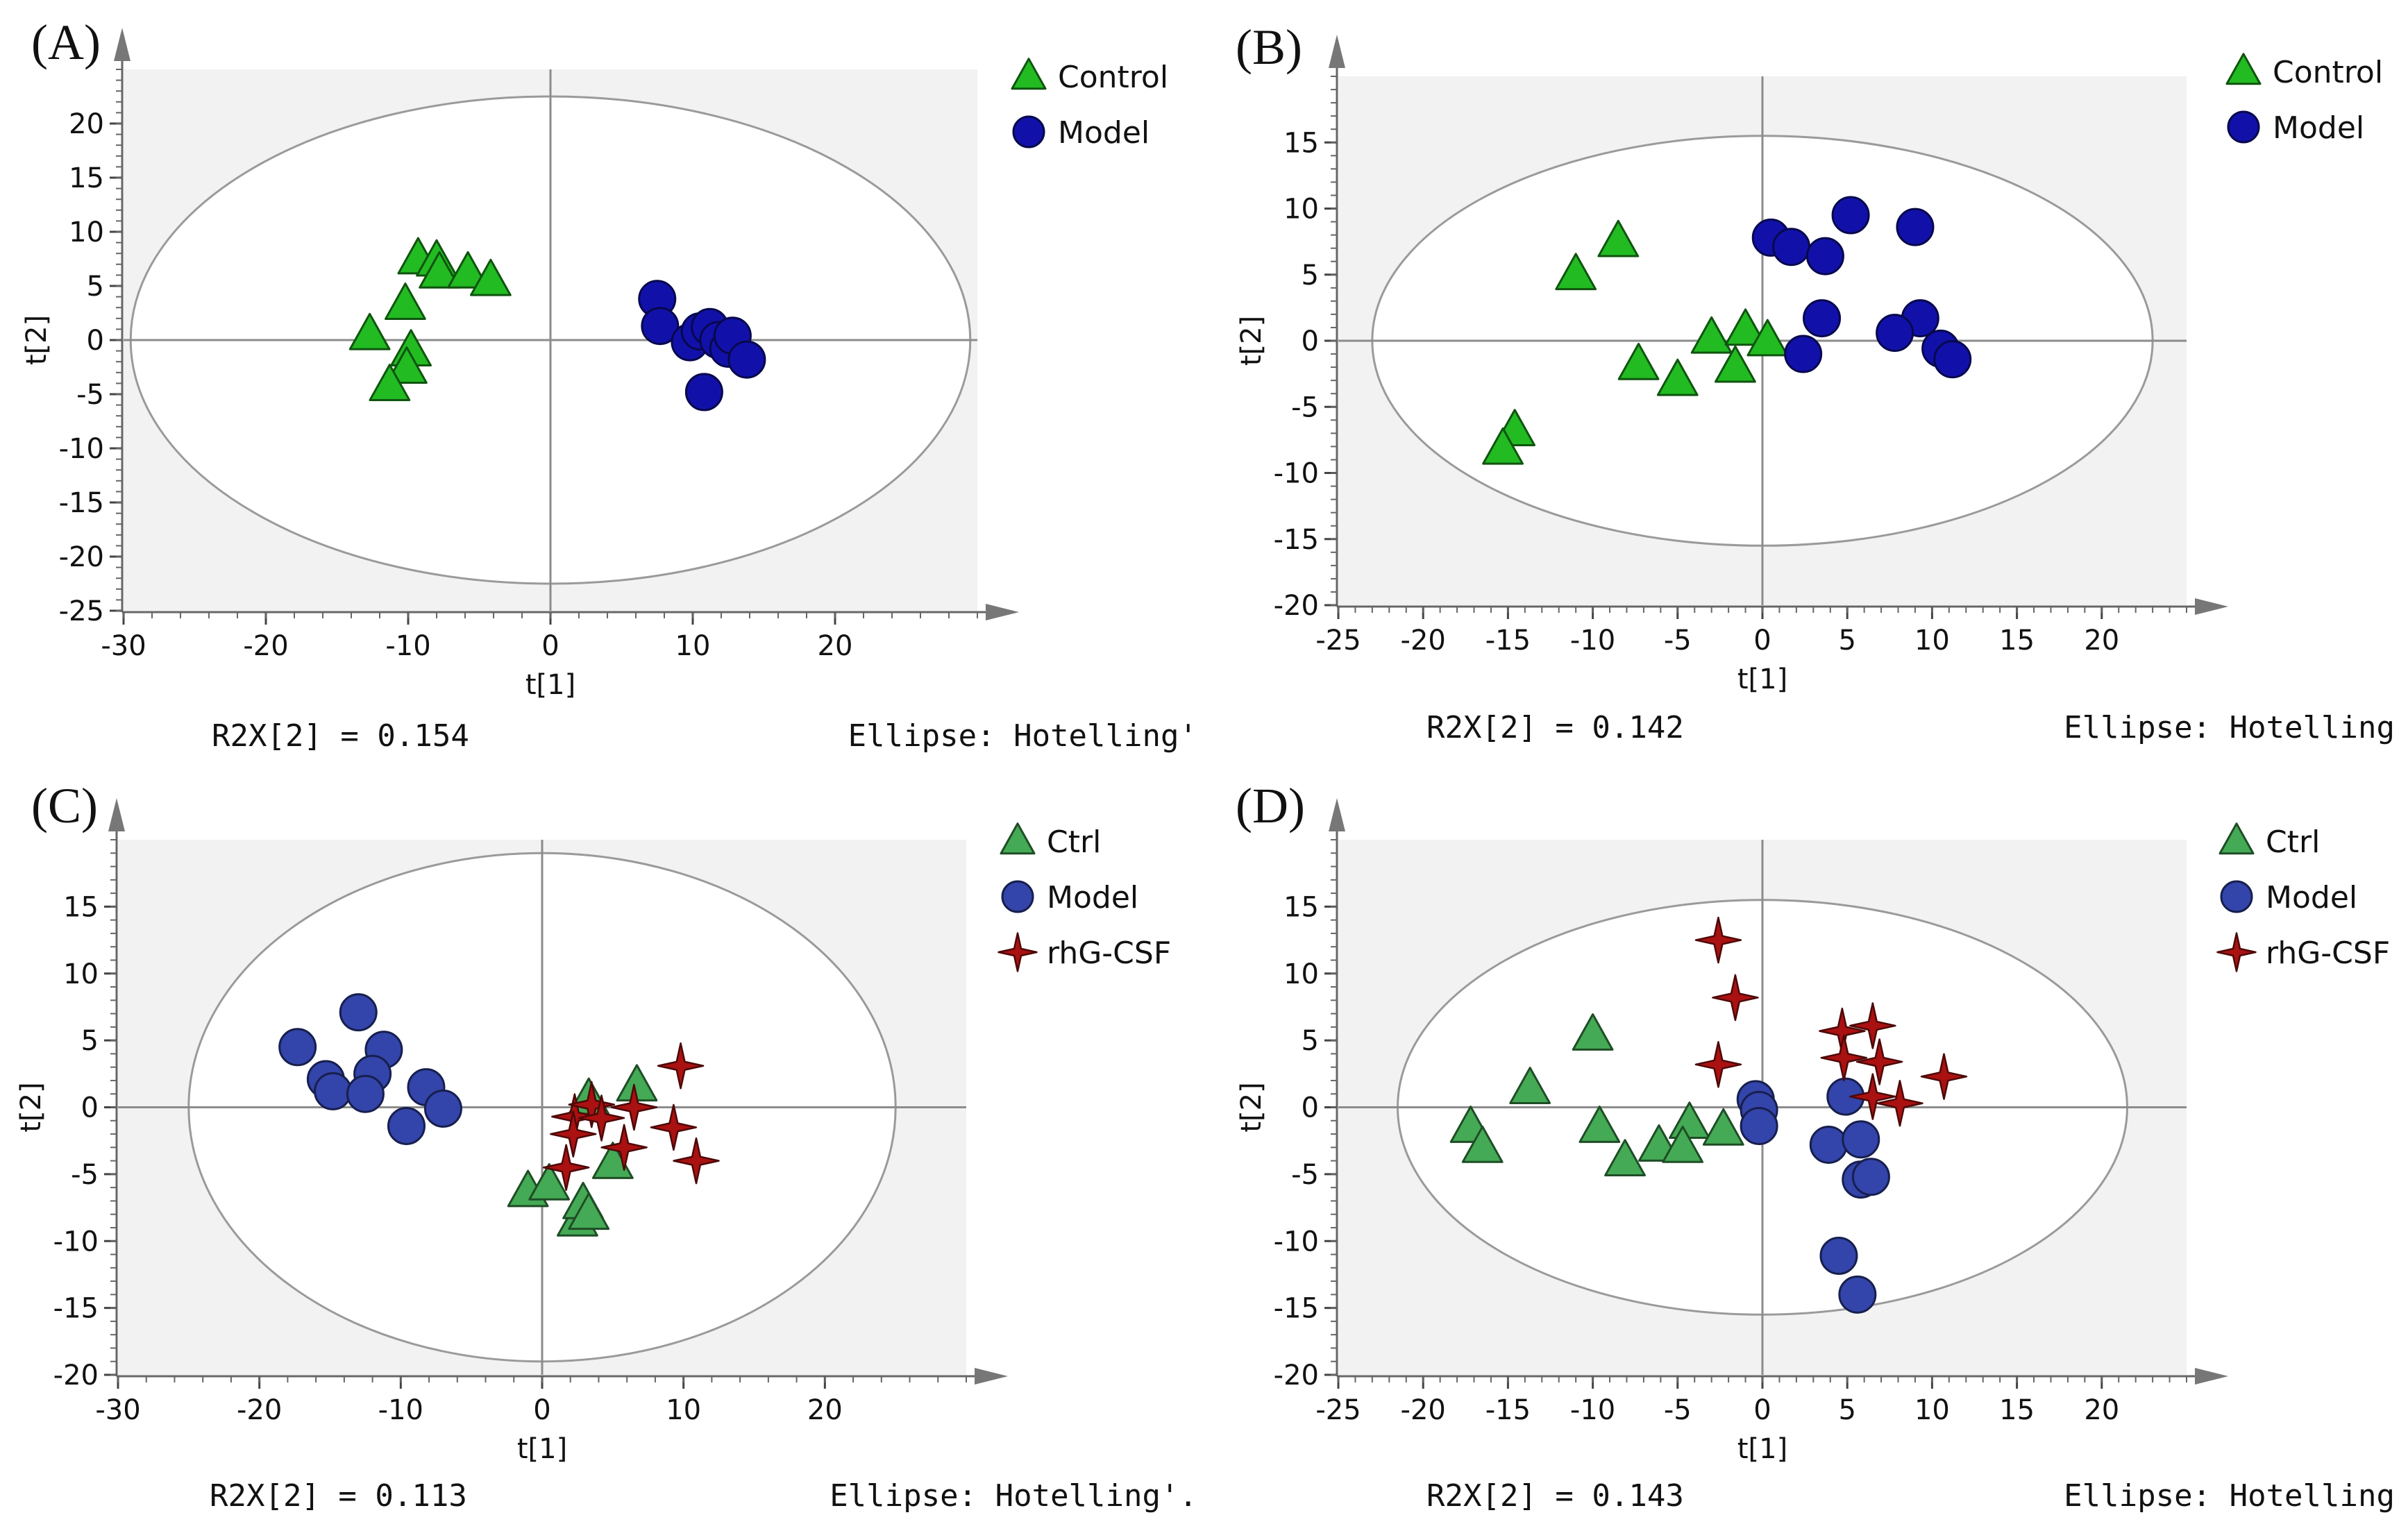 This screenshot has width=2408, height=1540. Describe the element at coordinates (340, 736) in the screenshot. I see `r2x-label: R2X[2] = 0.154` at that location.